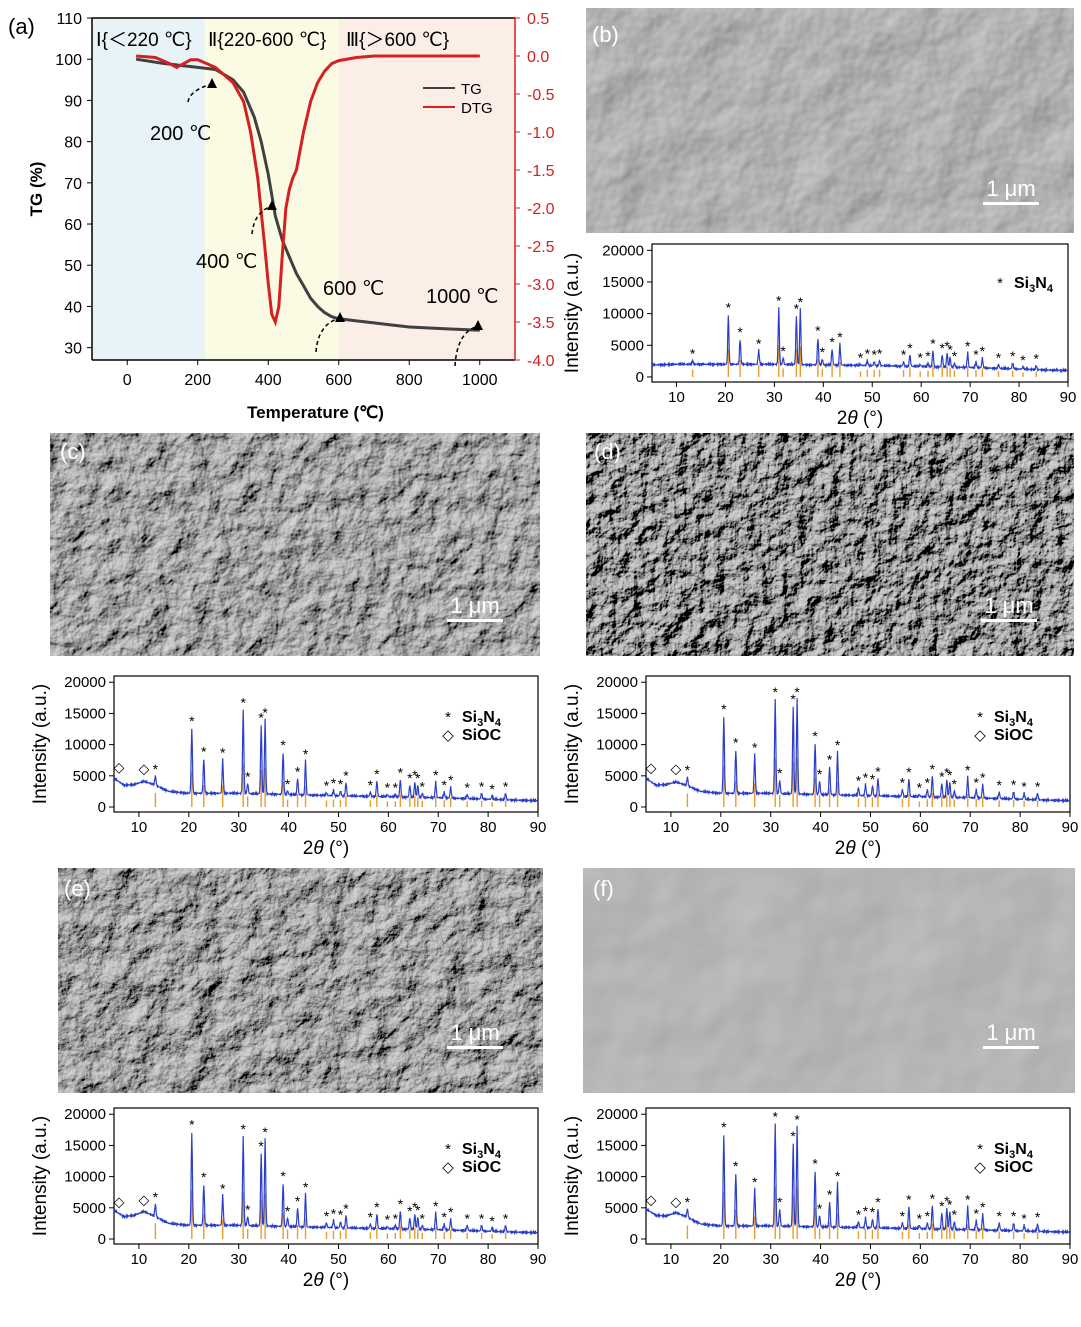 The image size is (1081, 1327). Describe the element at coordinates (300, 980) in the screenshot. I see `sem-image-e: (e) 1 μm` at that location.